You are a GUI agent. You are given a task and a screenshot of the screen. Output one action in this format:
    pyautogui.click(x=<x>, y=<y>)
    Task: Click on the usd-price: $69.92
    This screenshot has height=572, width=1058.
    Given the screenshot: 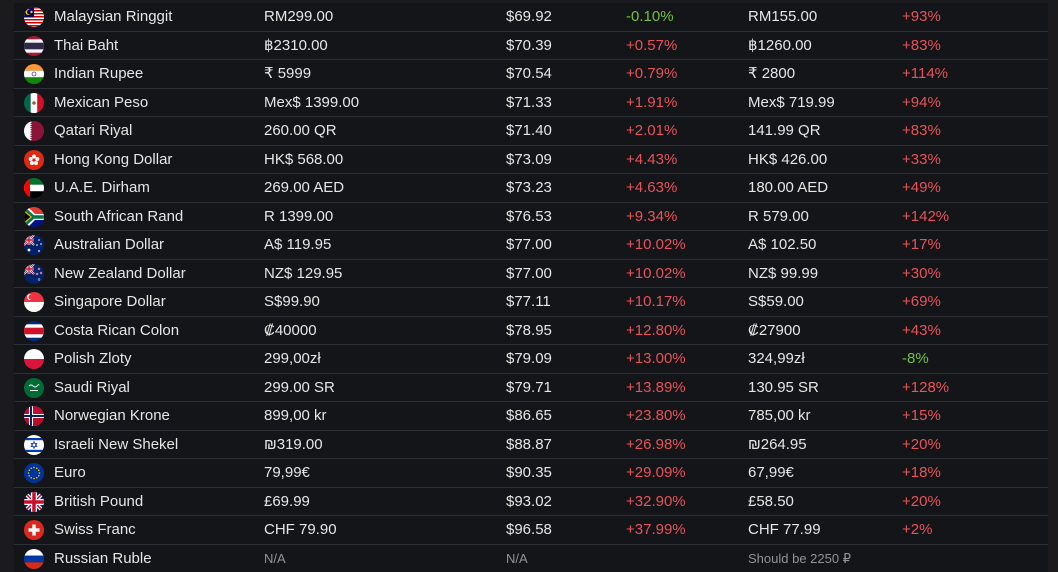 What is the action you would take?
    pyautogui.click(x=529, y=17)
    